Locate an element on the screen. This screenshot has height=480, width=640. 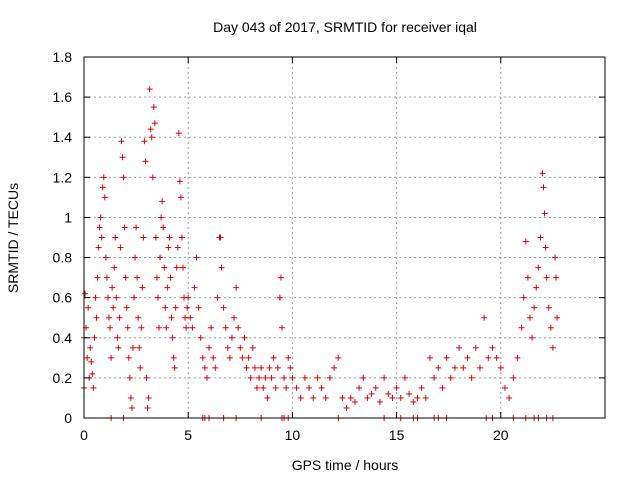
y-tick-label: 0.8 is located at coordinates (63, 258).